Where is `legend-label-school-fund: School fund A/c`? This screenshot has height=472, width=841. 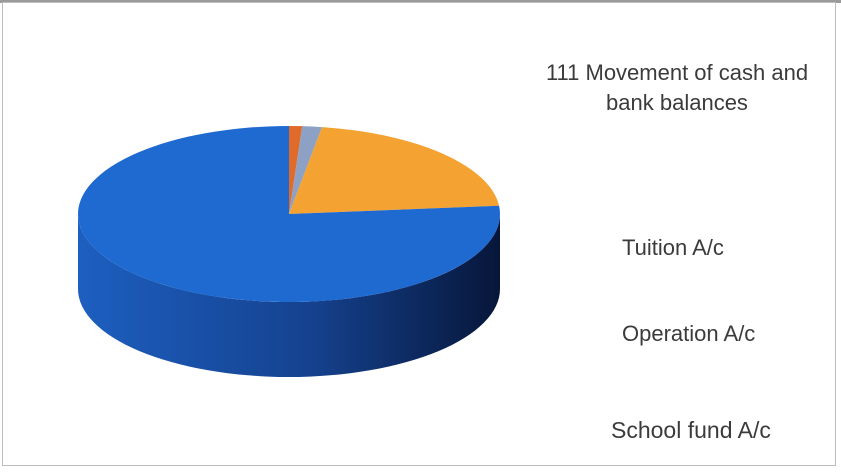 legend-label-school-fund: School fund A/c is located at coordinates (691, 430).